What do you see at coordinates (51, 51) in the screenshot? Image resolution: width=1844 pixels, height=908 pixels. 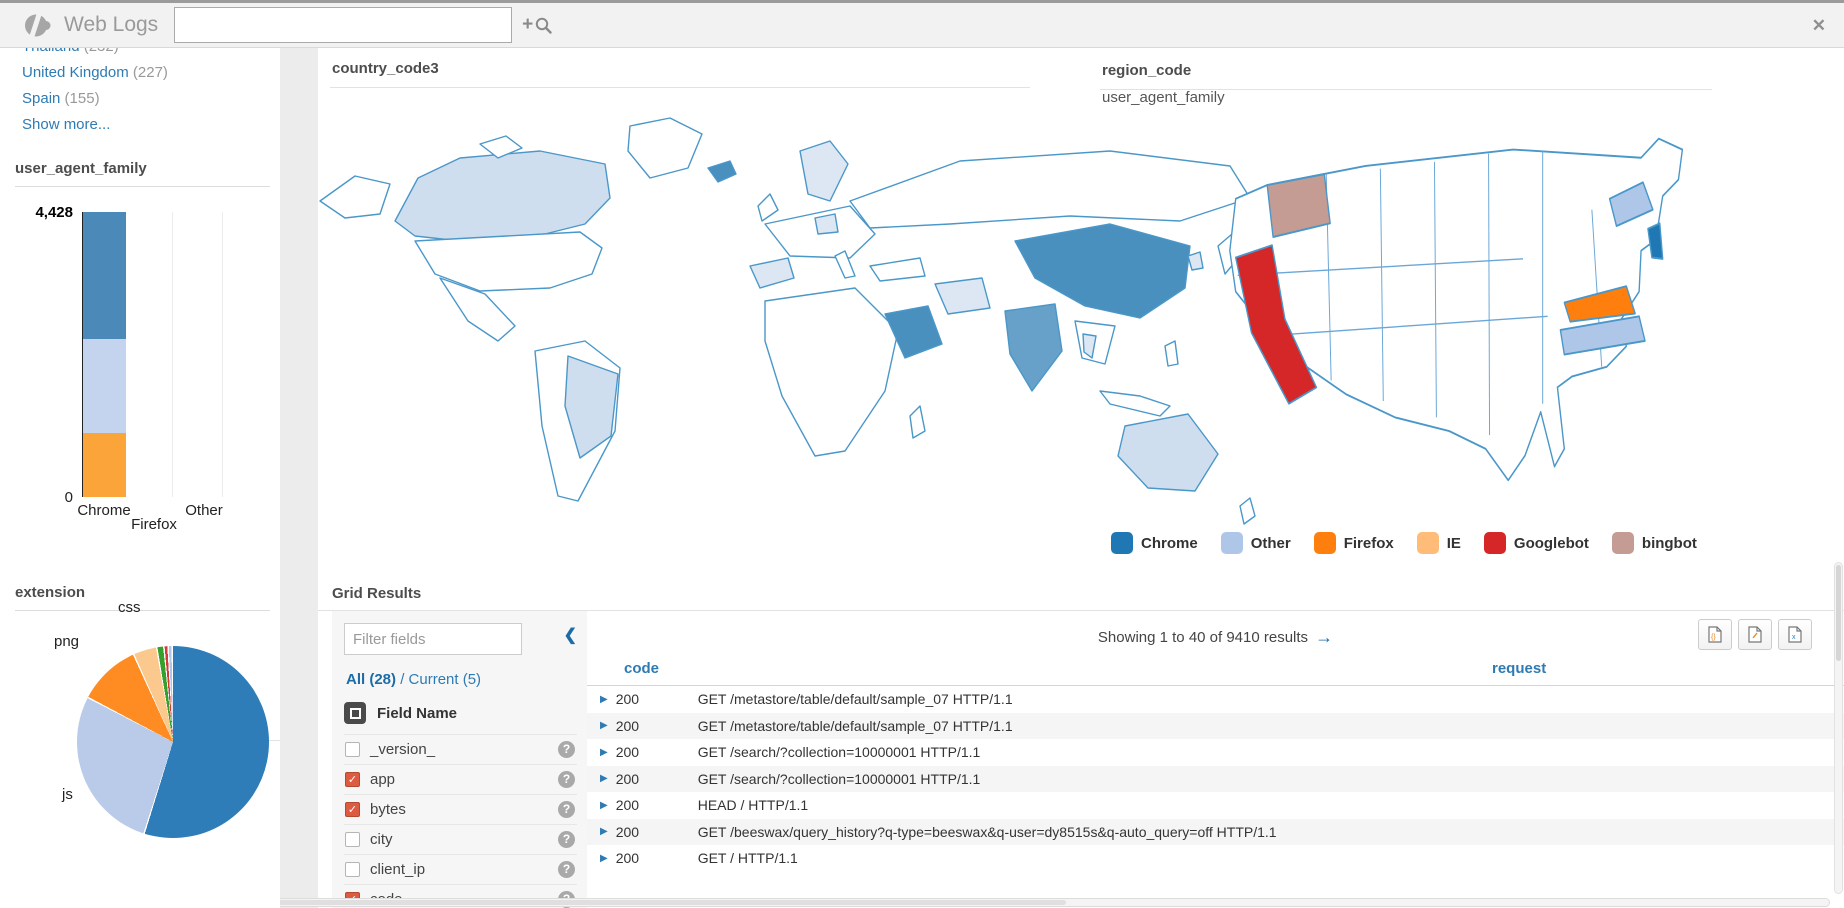 I see `facet-link: Thailand` at bounding box center [51, 51].